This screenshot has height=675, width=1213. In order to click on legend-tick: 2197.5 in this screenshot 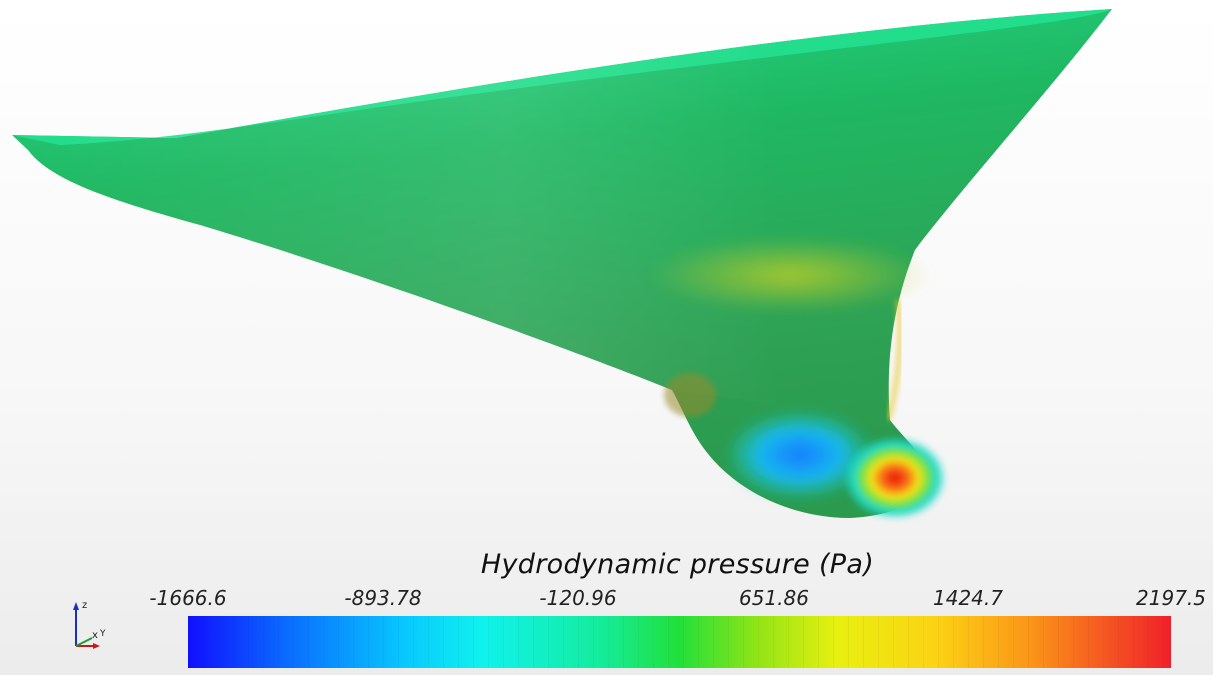, I will do `click(1171, 598)`.